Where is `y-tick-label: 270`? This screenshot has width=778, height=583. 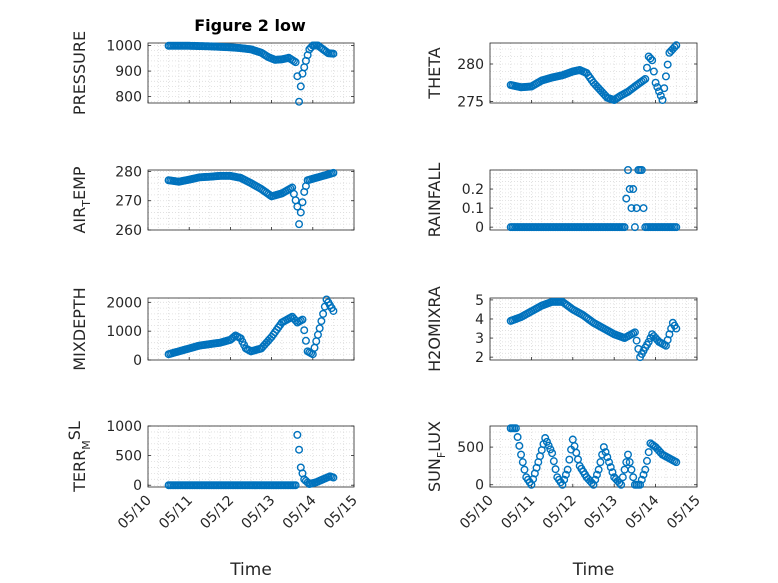
y-tick-label: 270 is located at coordinates (128, 202).